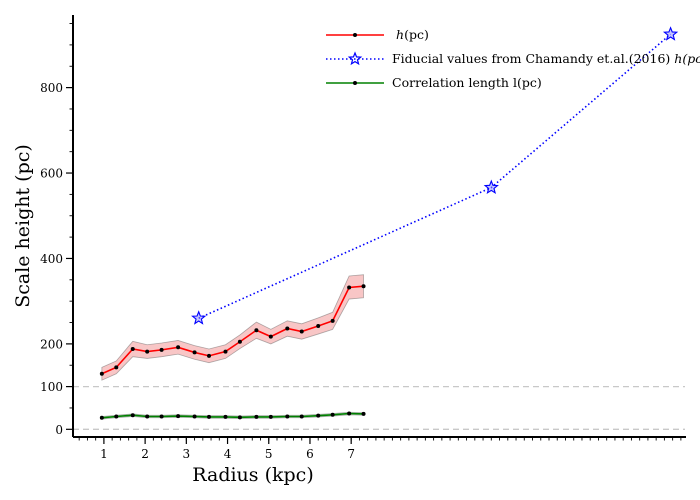 The height and width of the screenshot is (500, 700). What do you see at coordinates (351, 454) in the screenshot?
I see `x-tick-label: 7` at bounding box center [351, 454].